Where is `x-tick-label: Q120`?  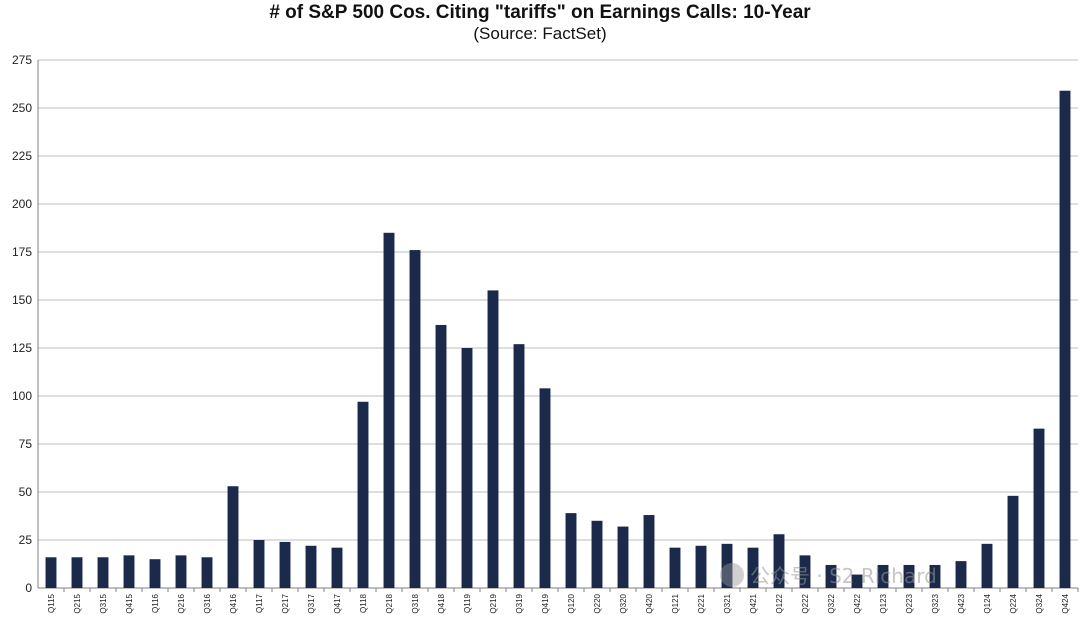 x-tick-label: Q120 is located at coordinates (571, 603).